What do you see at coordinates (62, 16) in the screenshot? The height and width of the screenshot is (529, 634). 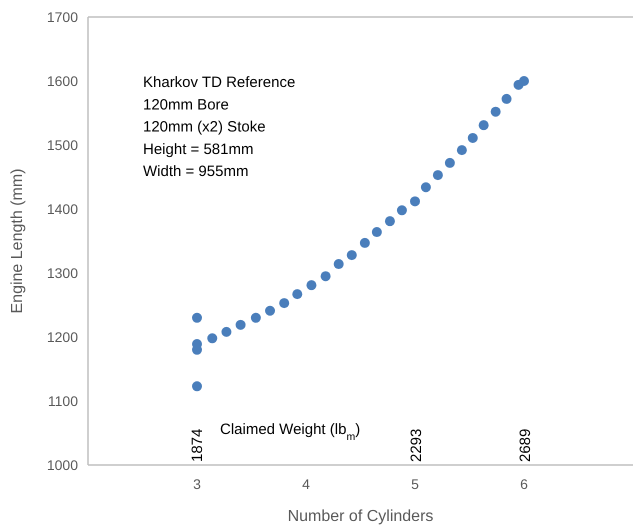 I see `y-tick-label: 1700` at bounding box center [62, 16].